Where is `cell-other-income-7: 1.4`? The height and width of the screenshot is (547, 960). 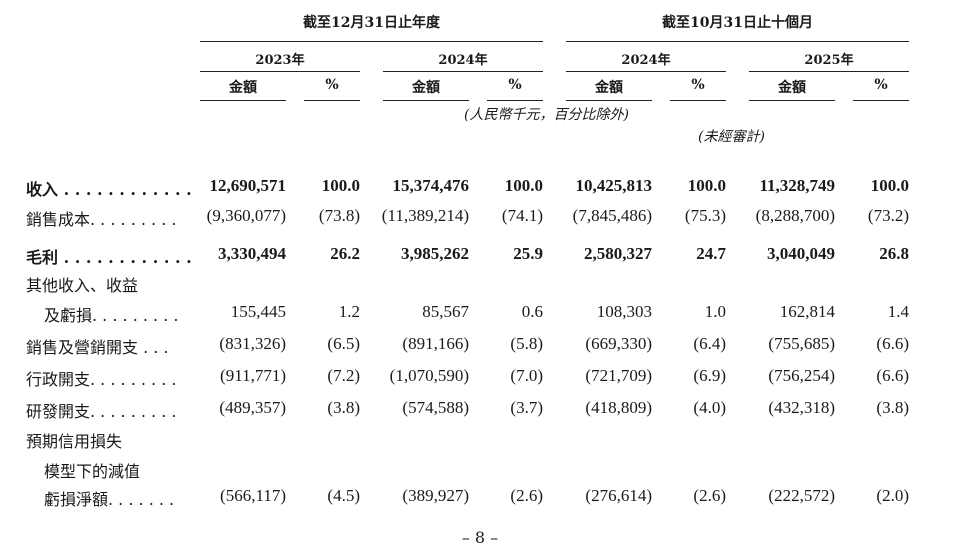
cell-other-income-7: 1.4 is located at coordinates (898, 311).